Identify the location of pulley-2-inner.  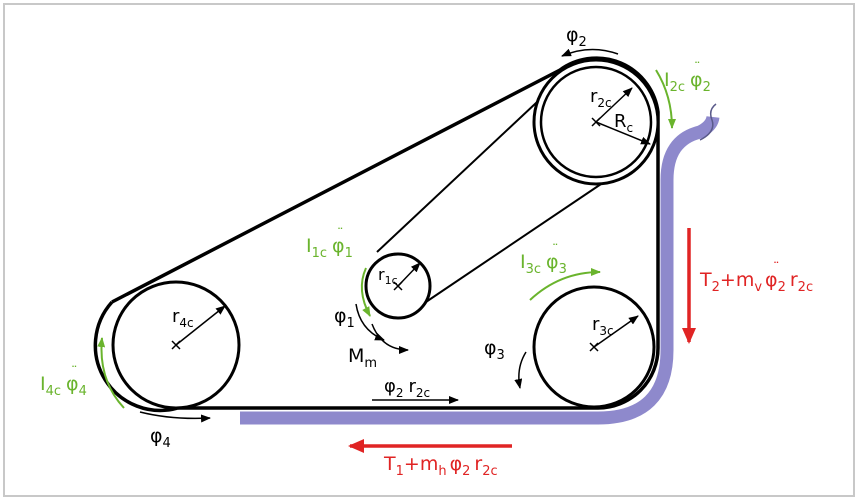
(596, 122).